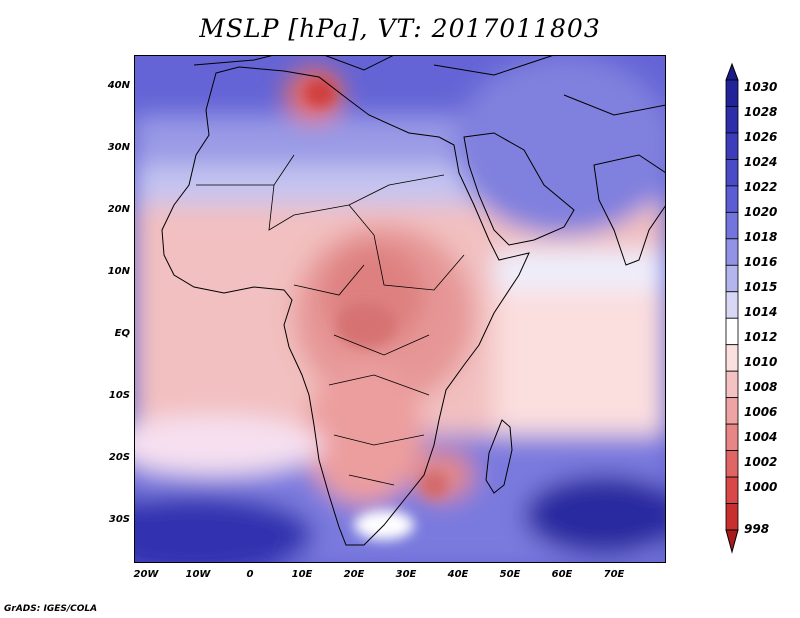 The height and width of the screenshot is (618, 800). I want to click on lat-tick: EQ, so click(122, 333).